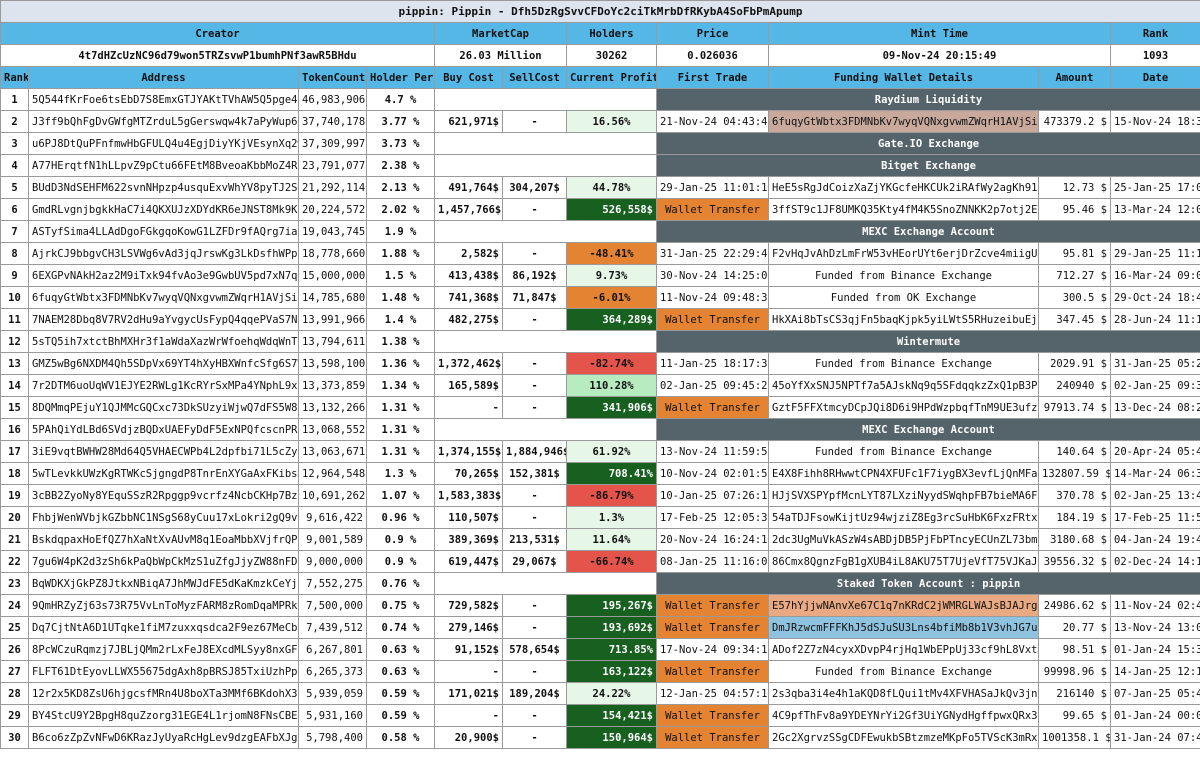 Image resolution: width=1200 pixels, height=762 pixels. I want to click on sell-cost: 1,884,946$, so click(534, 451).